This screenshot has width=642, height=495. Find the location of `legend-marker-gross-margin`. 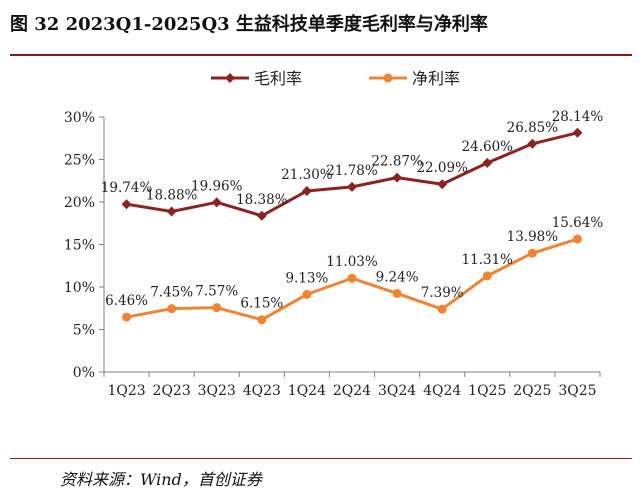

legend-marker-gross-margin is located at coordinates (230, 78).